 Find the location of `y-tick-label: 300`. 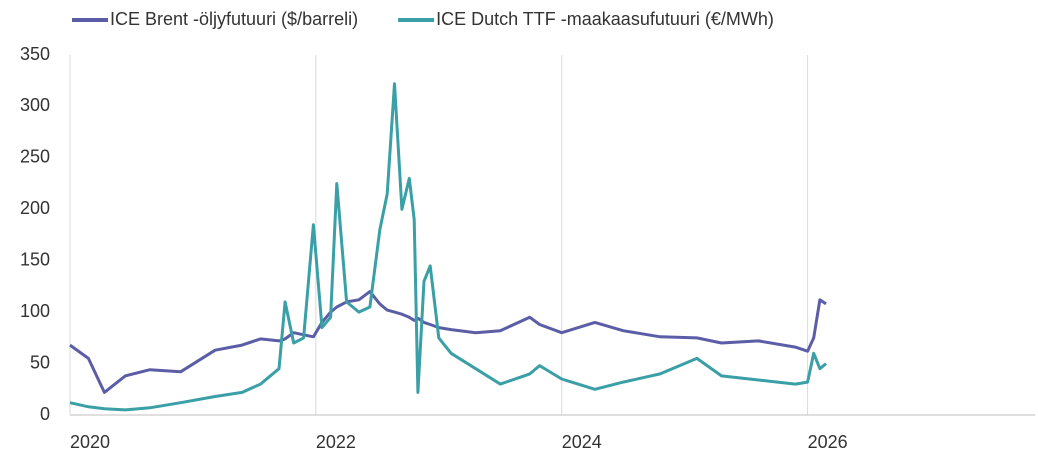

y-tick-label: 300 is located at coordinates (35, 105).